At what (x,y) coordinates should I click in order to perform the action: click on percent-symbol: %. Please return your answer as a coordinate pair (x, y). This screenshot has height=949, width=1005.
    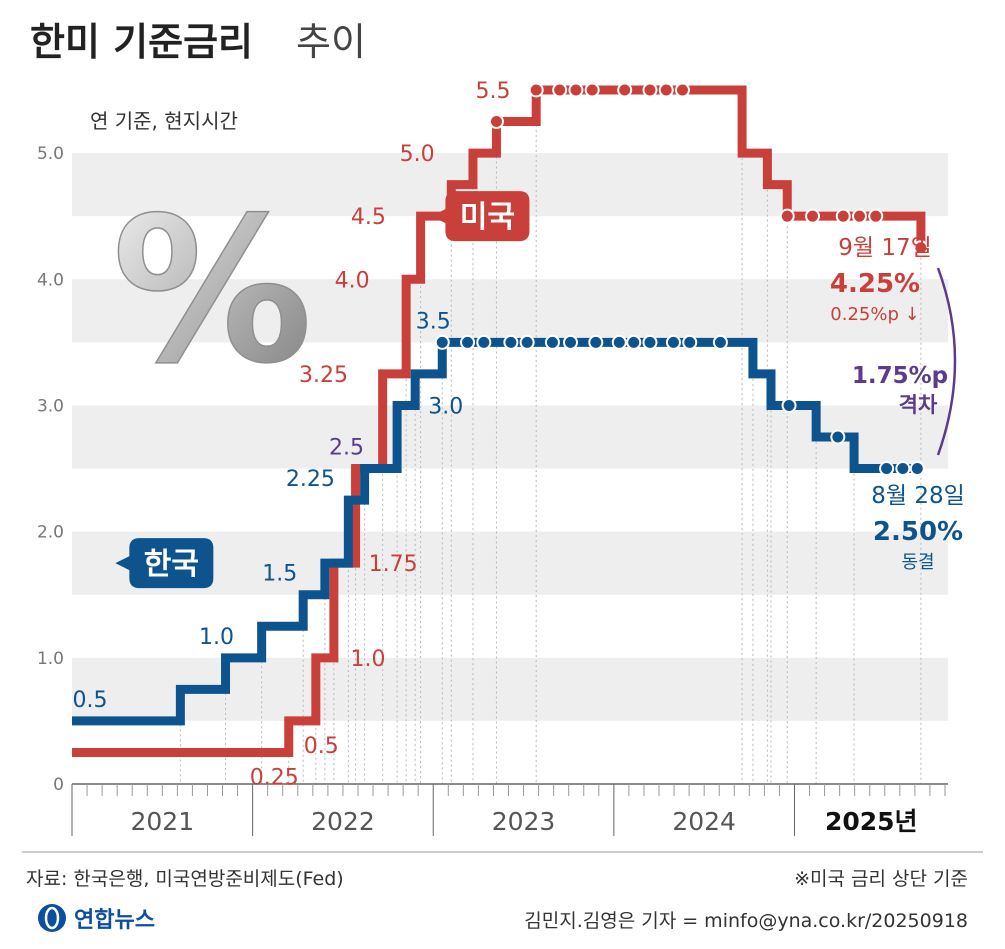
    Looking at the image, I should click on (212, 291).